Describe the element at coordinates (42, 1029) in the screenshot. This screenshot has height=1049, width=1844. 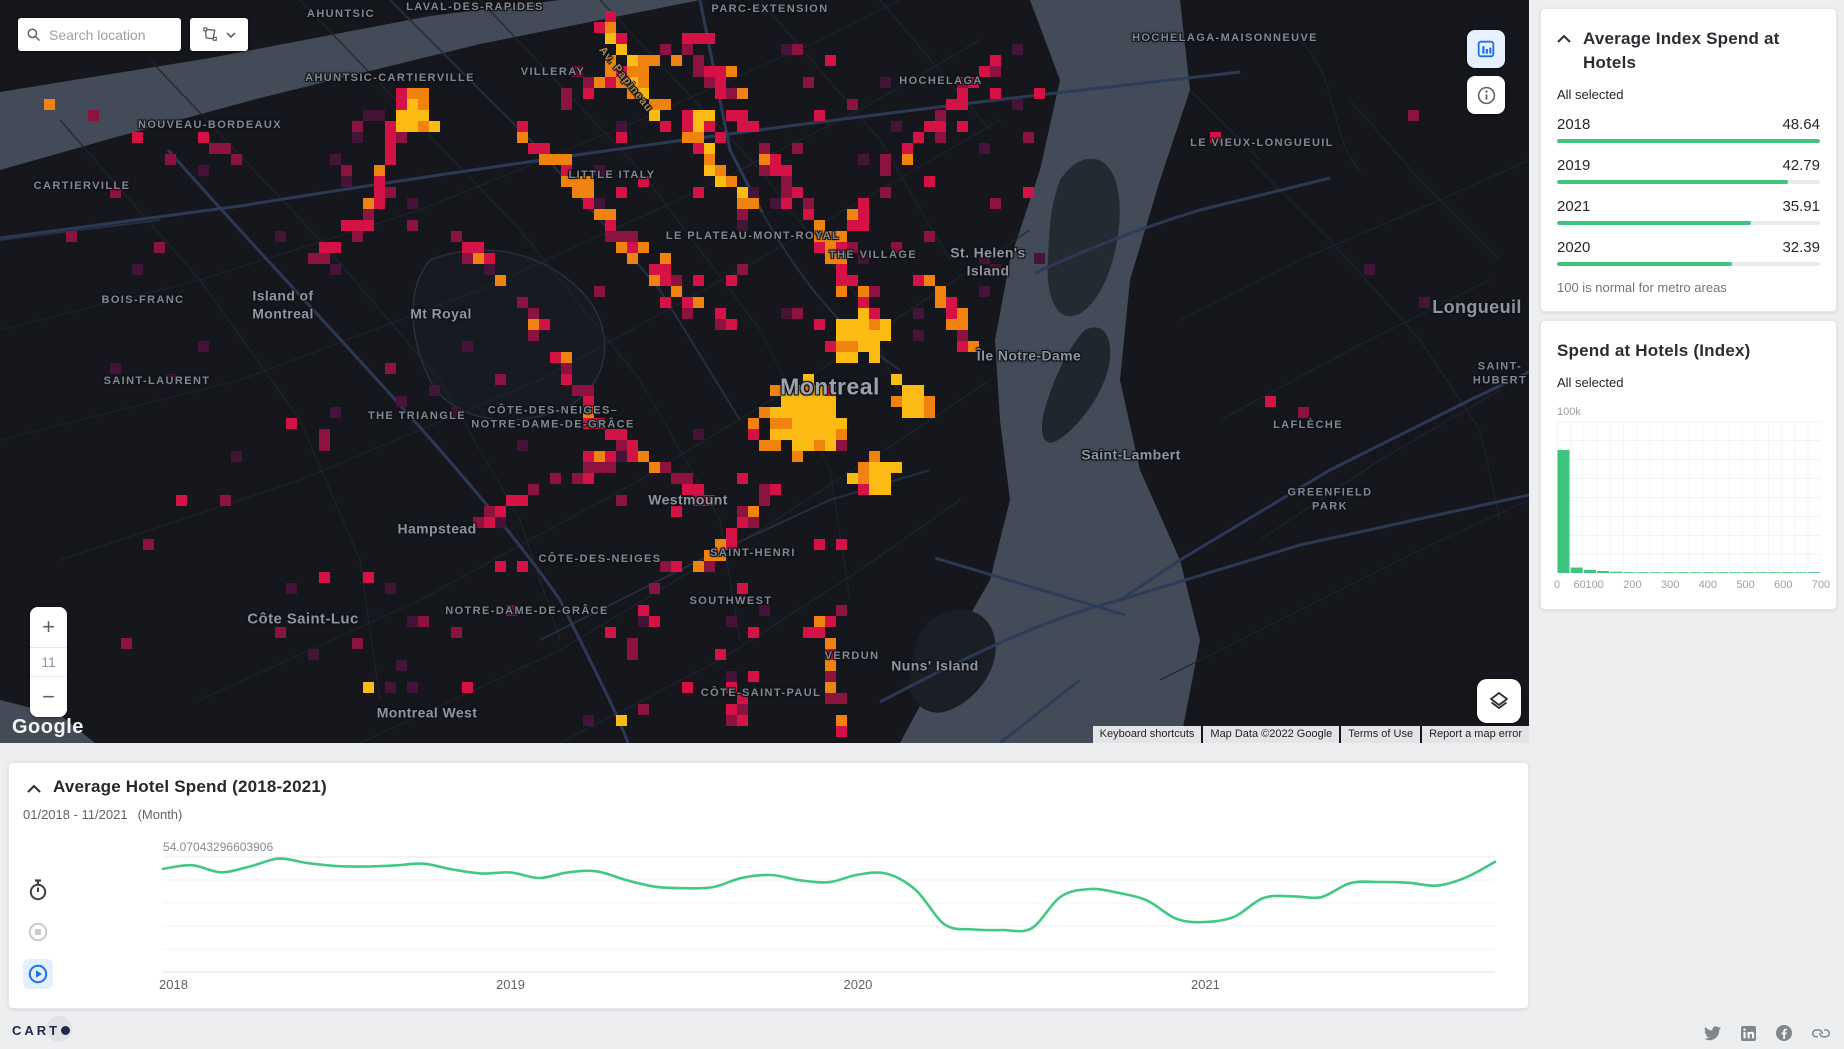
I see `carto-logo: CART` at that location.